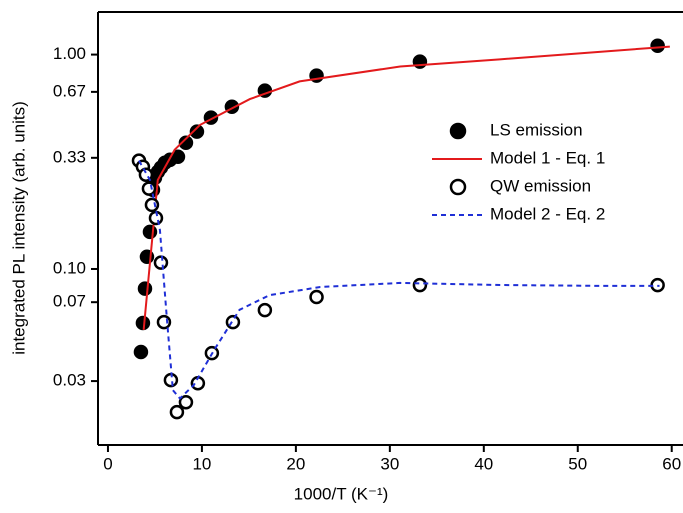 The height and width of the screenshot is (513, 683). Describe the element at coordinates (577, 463) in the screenshot. I see `x-tick-label: 50` at that location.